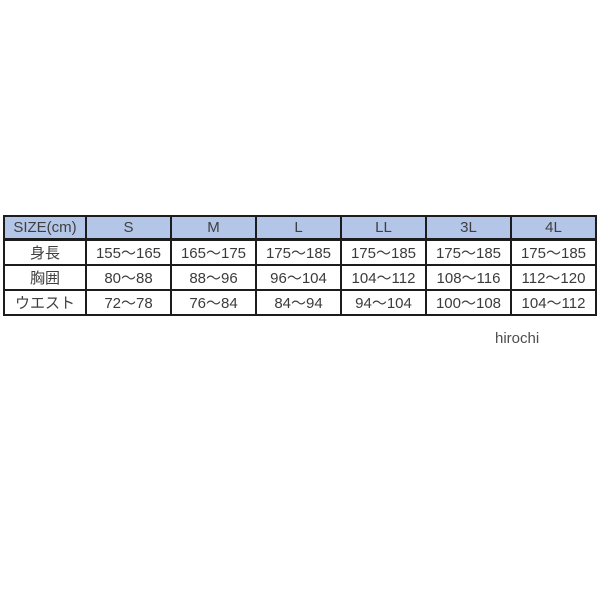  Describe the element at coordinates (45, 277) in the screenshot. I see `row-label-chest: 胸囲` at that location.